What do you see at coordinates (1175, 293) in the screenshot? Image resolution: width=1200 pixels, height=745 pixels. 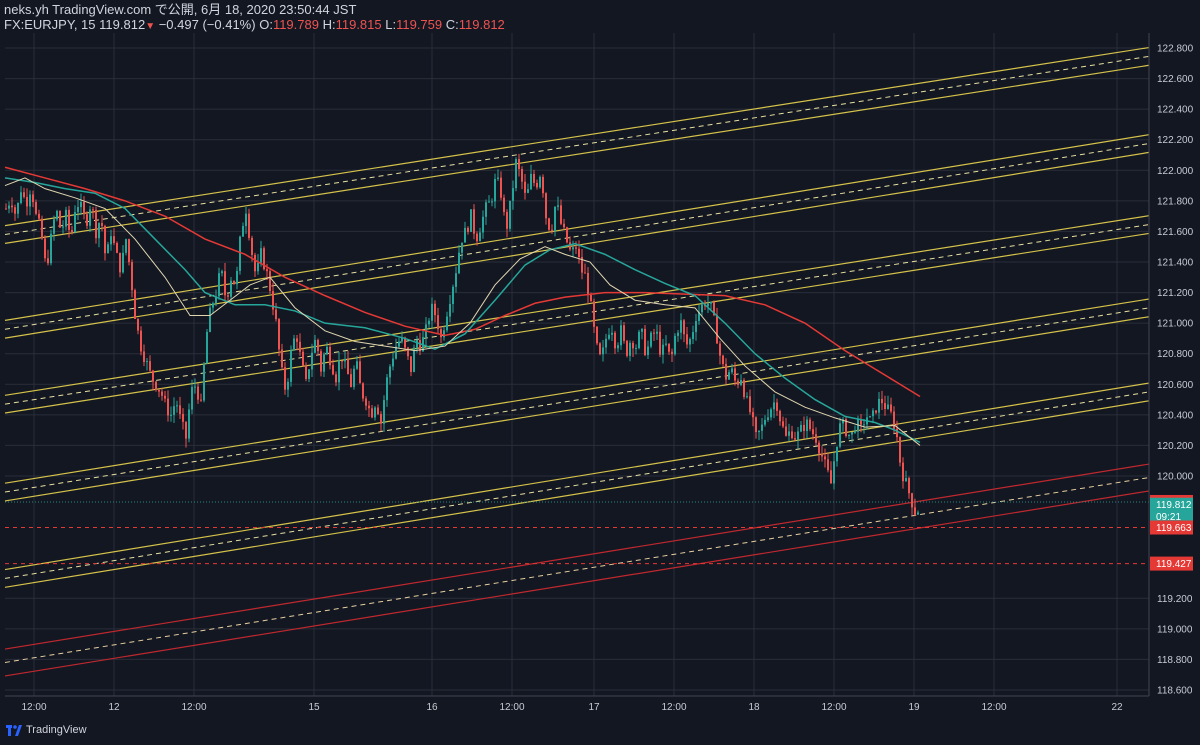 I see `price-tick-label: 121.200` at bounding box center [1175, 293].